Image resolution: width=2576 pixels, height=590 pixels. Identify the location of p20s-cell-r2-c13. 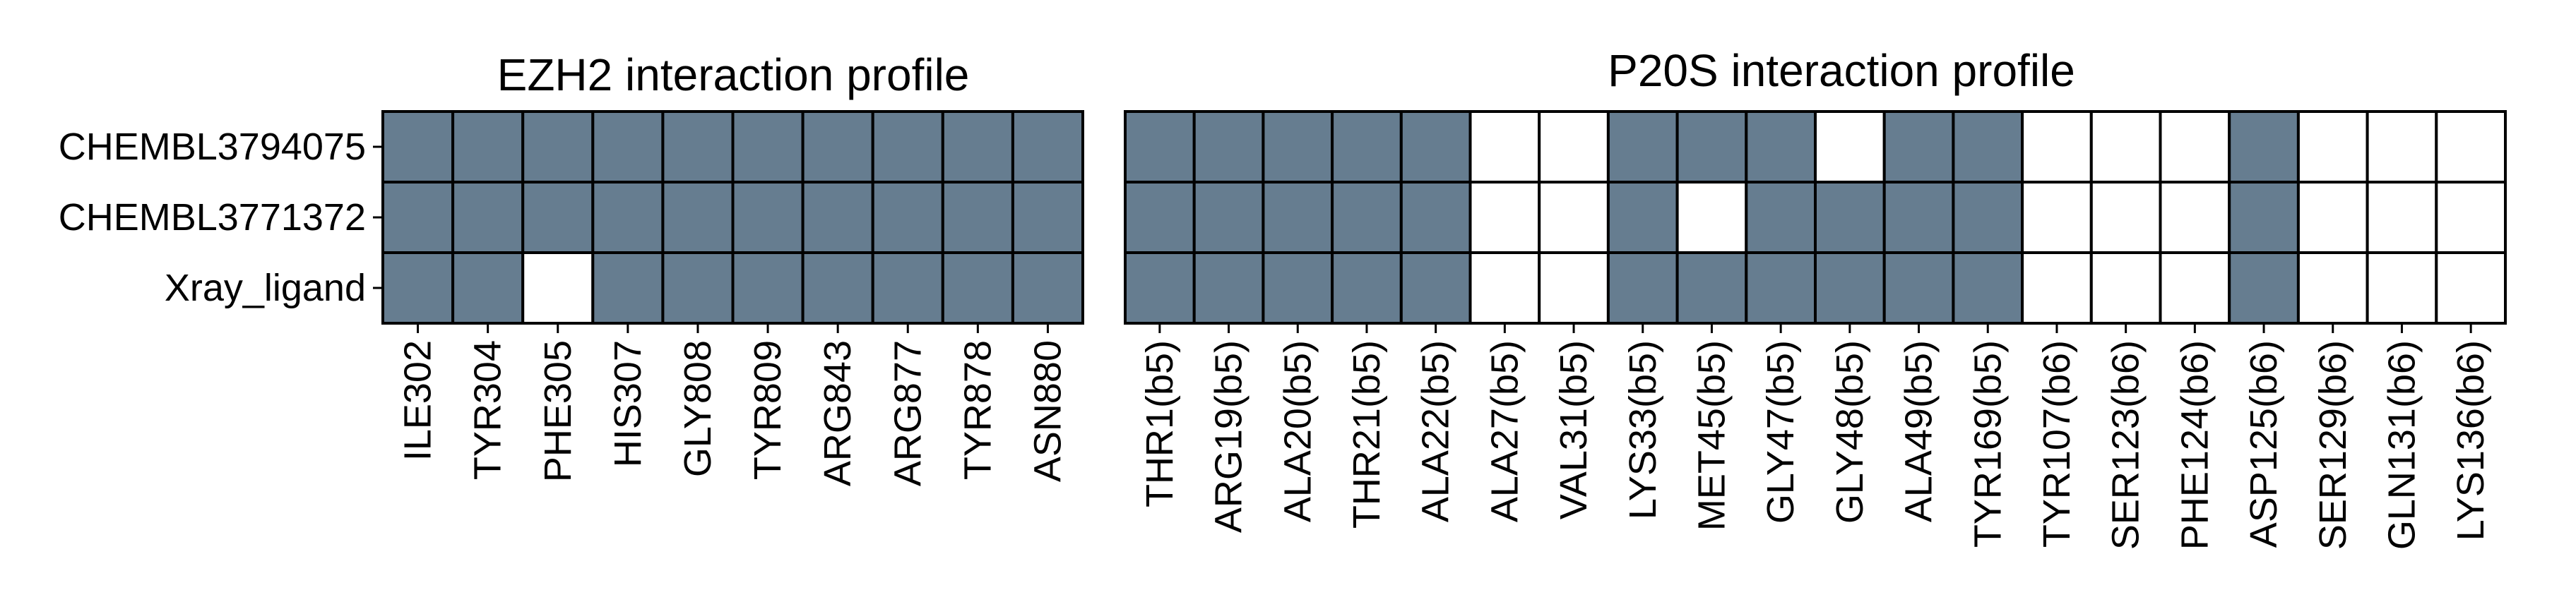
(2057, 288).